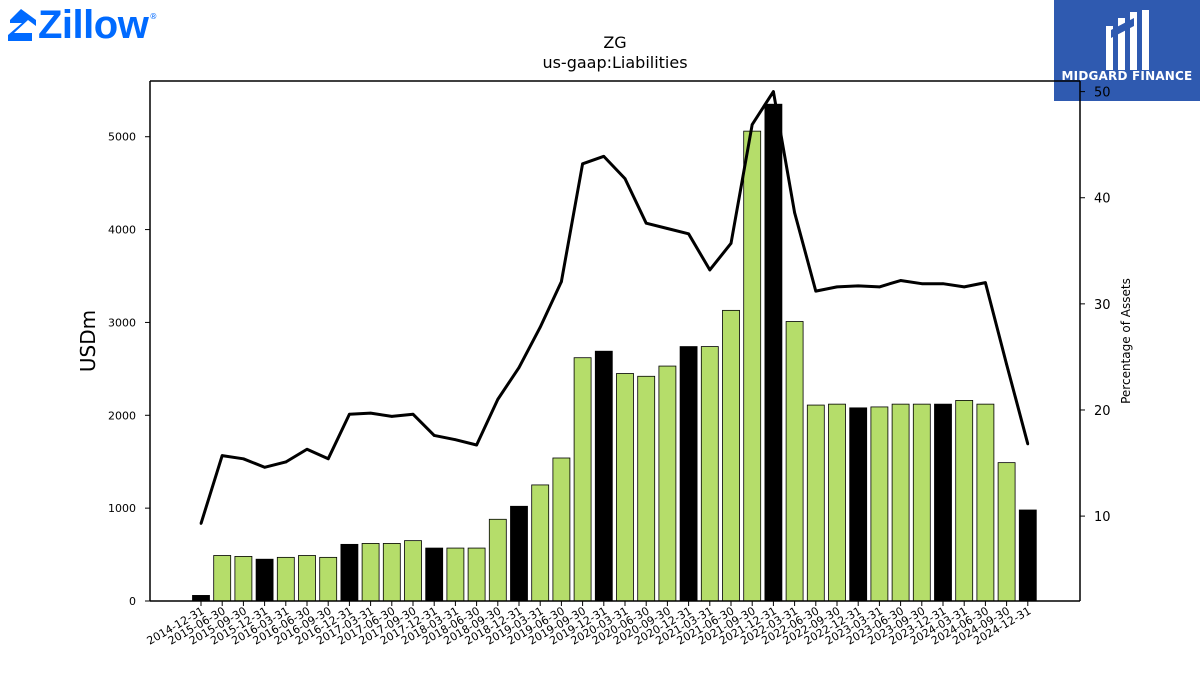  I want to click on y2-axis-label: Percentage of Assets, so click(1126, 341).